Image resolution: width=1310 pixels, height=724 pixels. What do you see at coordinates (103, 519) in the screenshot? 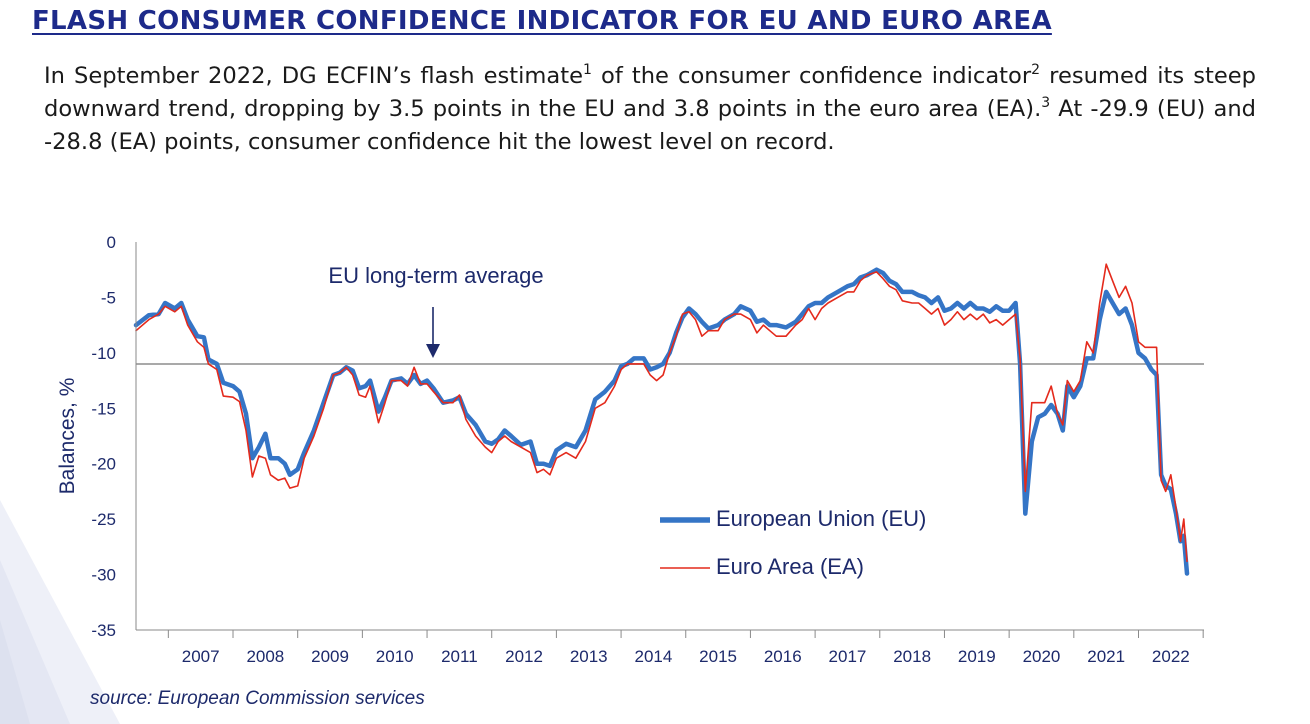
I see `y-tick-label: -25` at bounding box center [103, 519].